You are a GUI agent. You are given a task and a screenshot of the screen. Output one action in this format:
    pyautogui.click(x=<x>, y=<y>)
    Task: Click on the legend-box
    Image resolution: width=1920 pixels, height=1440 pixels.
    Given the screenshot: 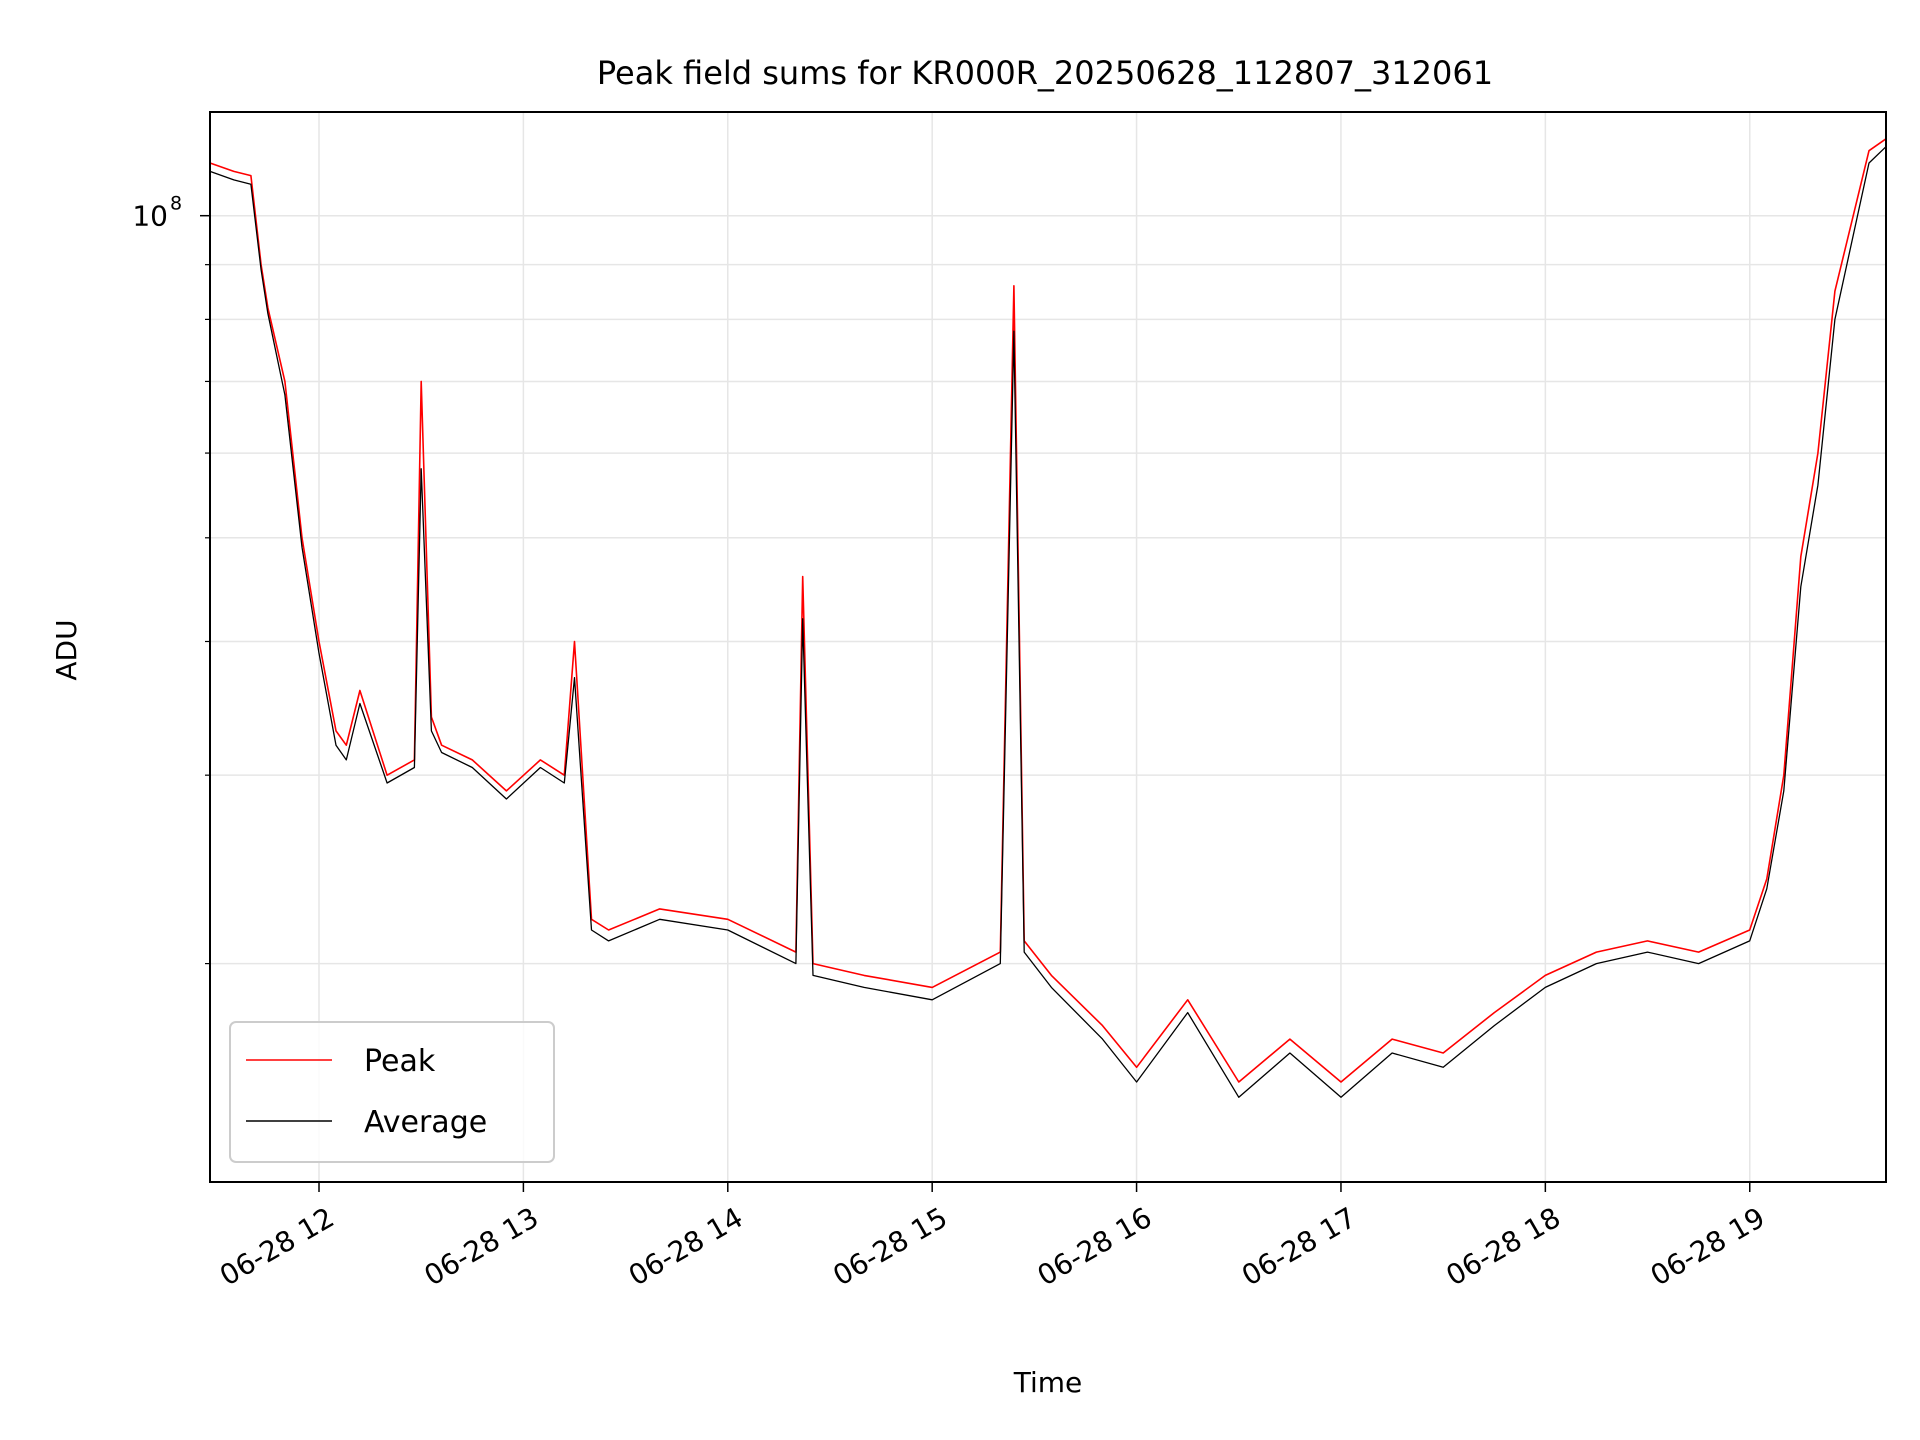 What is the action you would take?
    pyautogui.click(x=392, y=1092)
    